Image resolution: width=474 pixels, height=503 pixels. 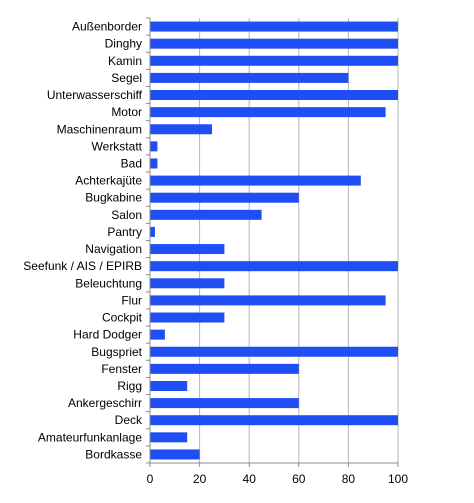 What do you see at coordinates (113, 454) in the screenshot?
I see `category-label: Bordkasse` at bounding box center [113, 454].